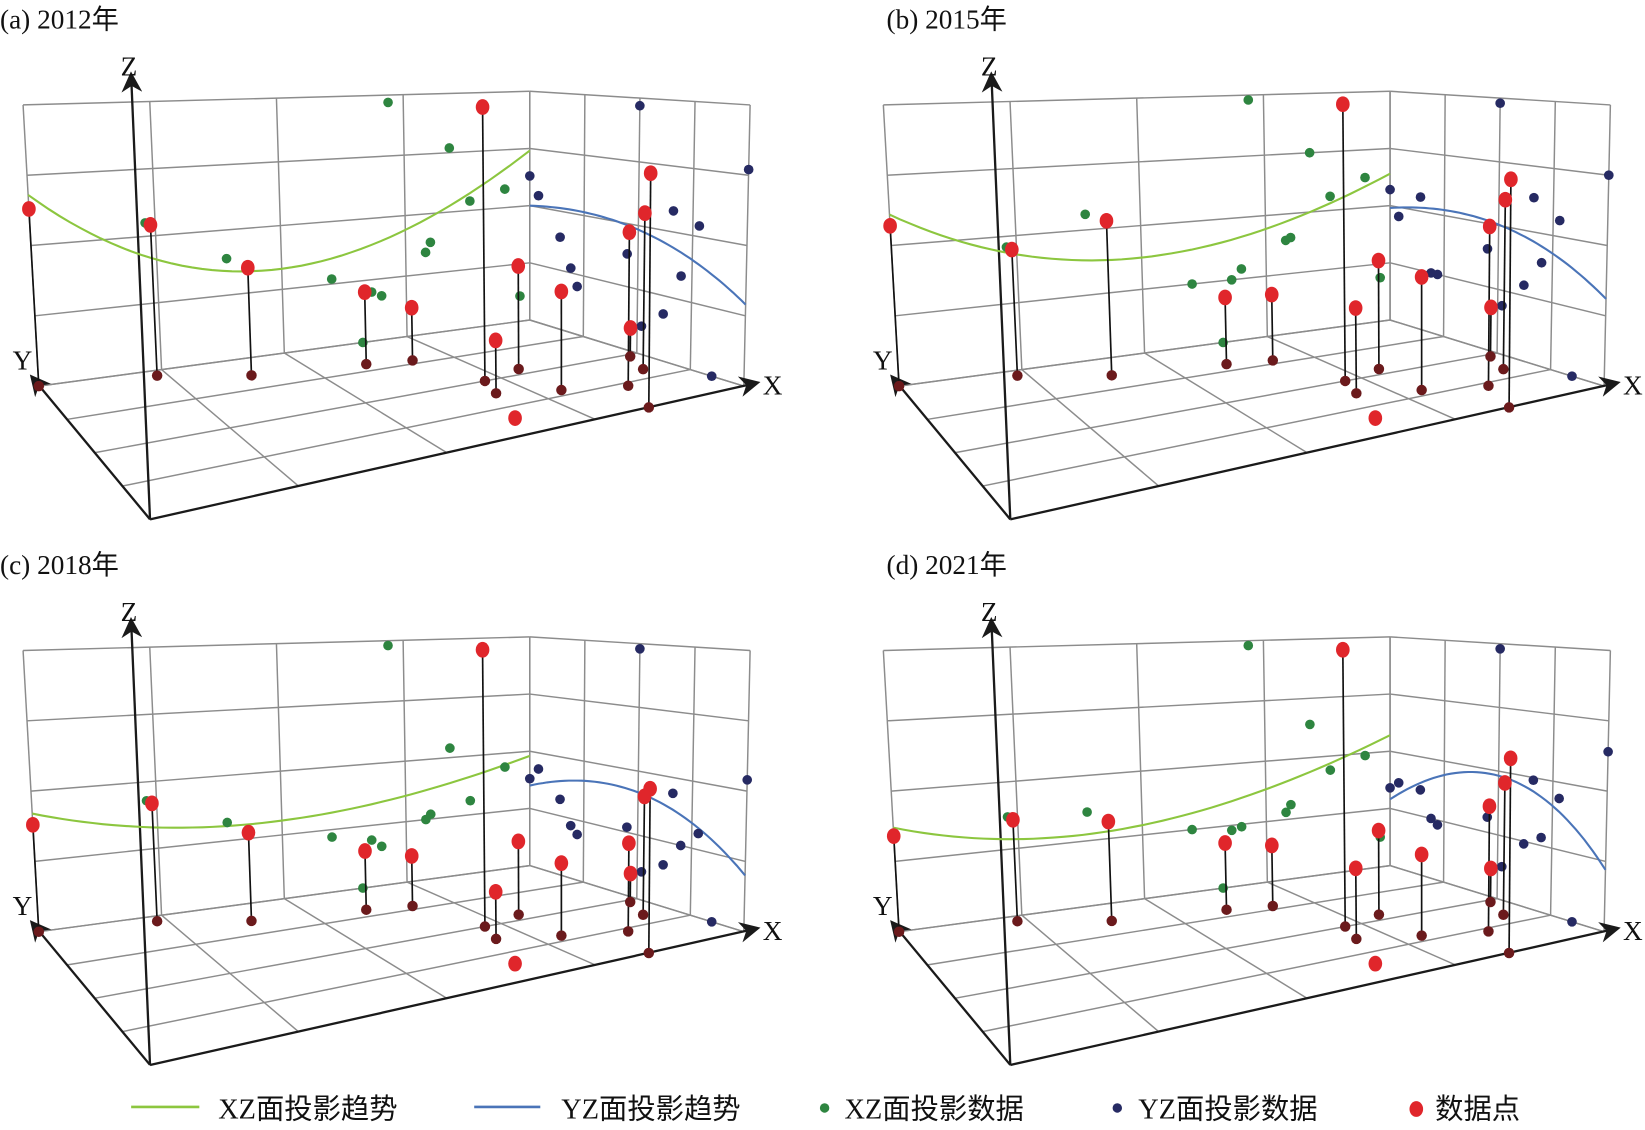 This screenshot has height=1130, width=1645. I want to click on xz-trend-line, so click(1140, 217).